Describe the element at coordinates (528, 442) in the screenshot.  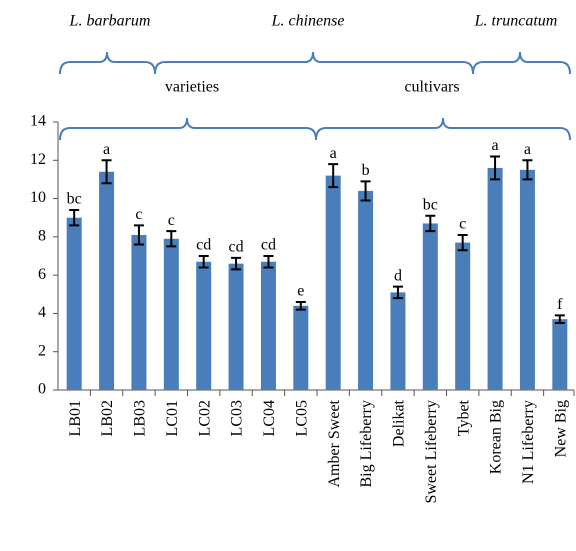
I see `x-tick-label: N1 Lifeberry` at that location.